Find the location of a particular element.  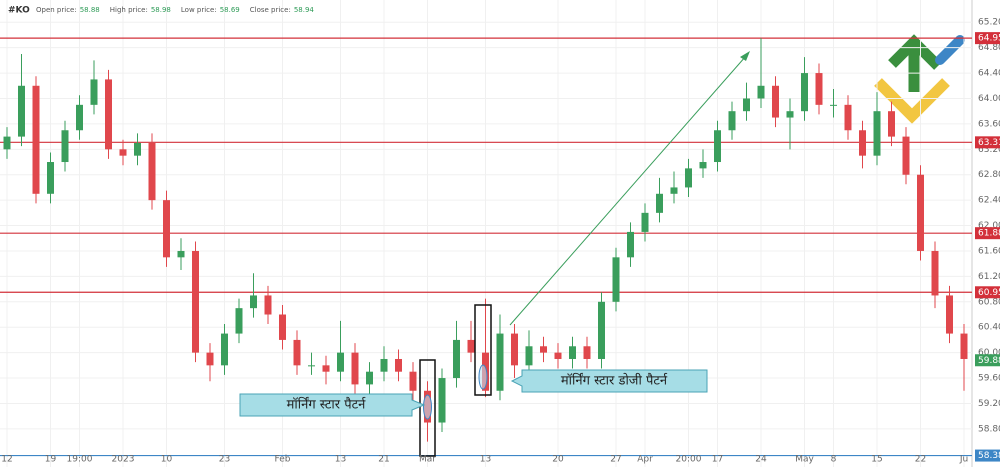

price-tag-label: 64.95 is located at coordinates (989, 39).